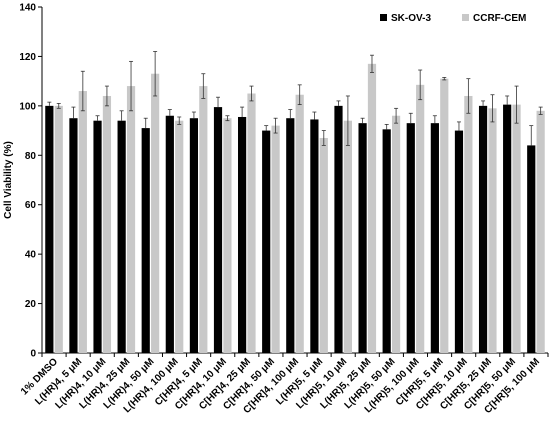 Image resolution: width=550 pixels, height=429 pixels. Describe the element at coordinates (31, 255) in the screenshot. I see `y-tick-label: 40` at that location.